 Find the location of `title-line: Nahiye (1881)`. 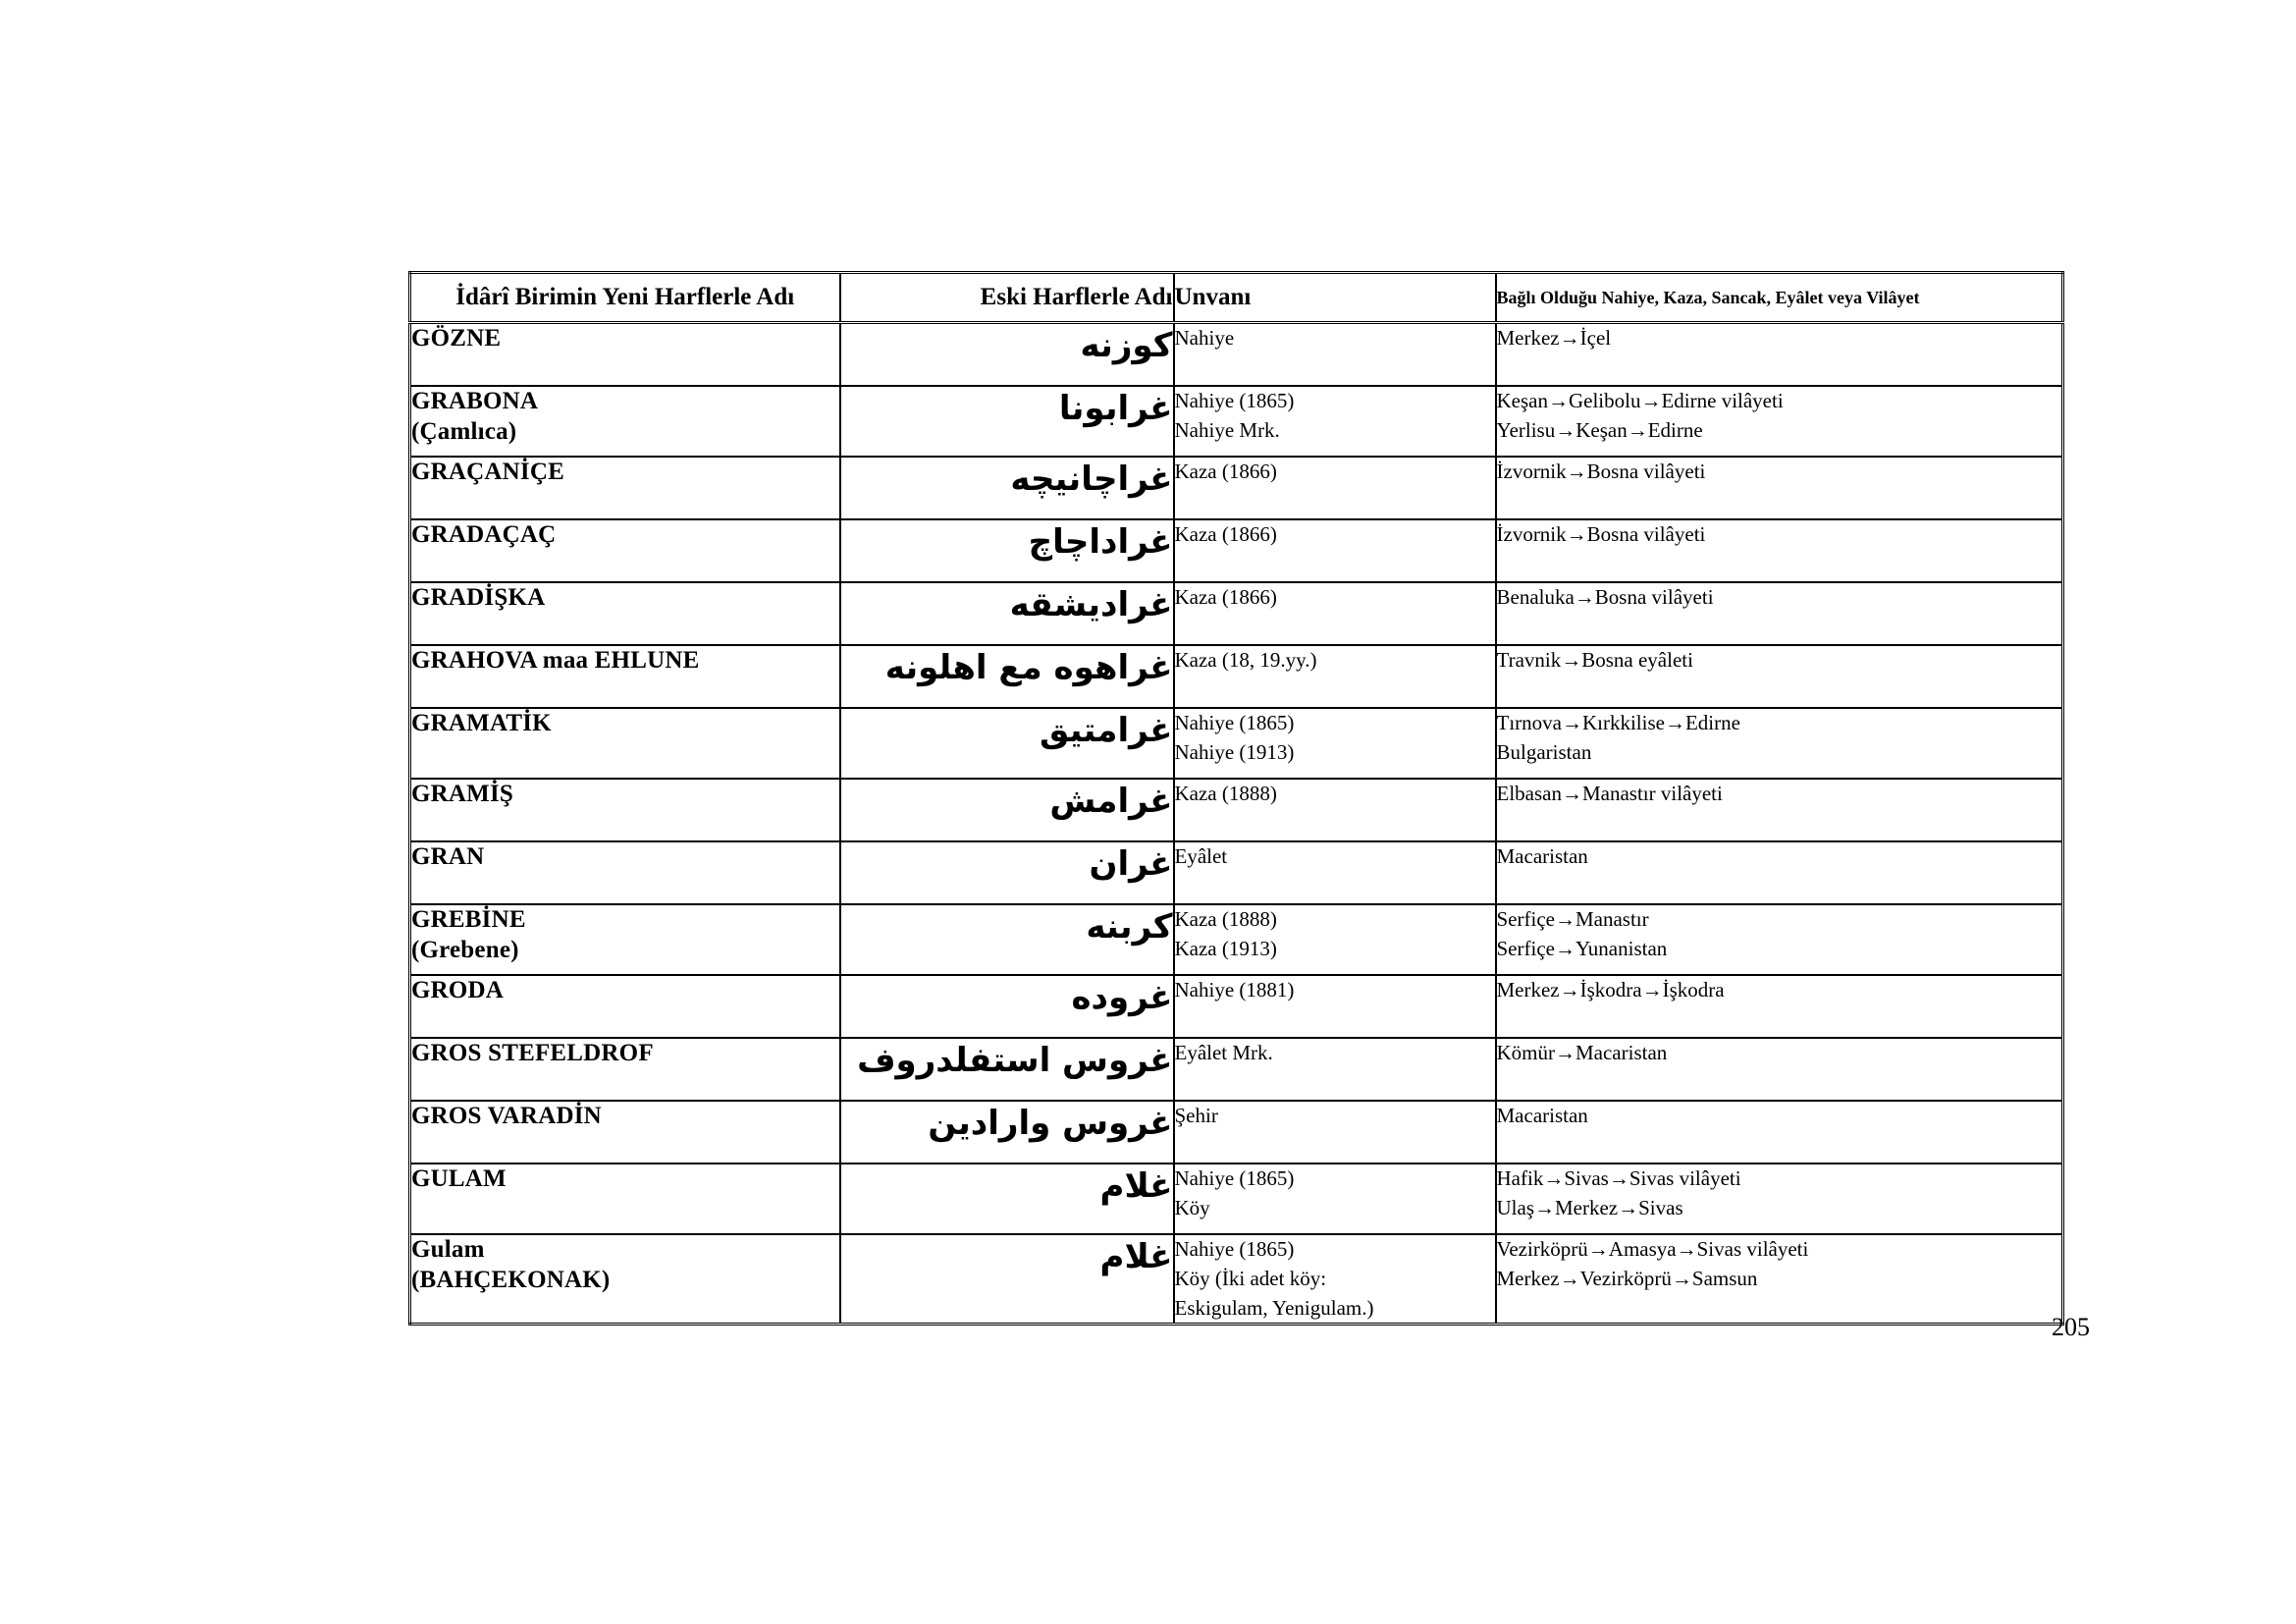

title-line: Nahiye (1881) is located at coordinates (1234, 989).